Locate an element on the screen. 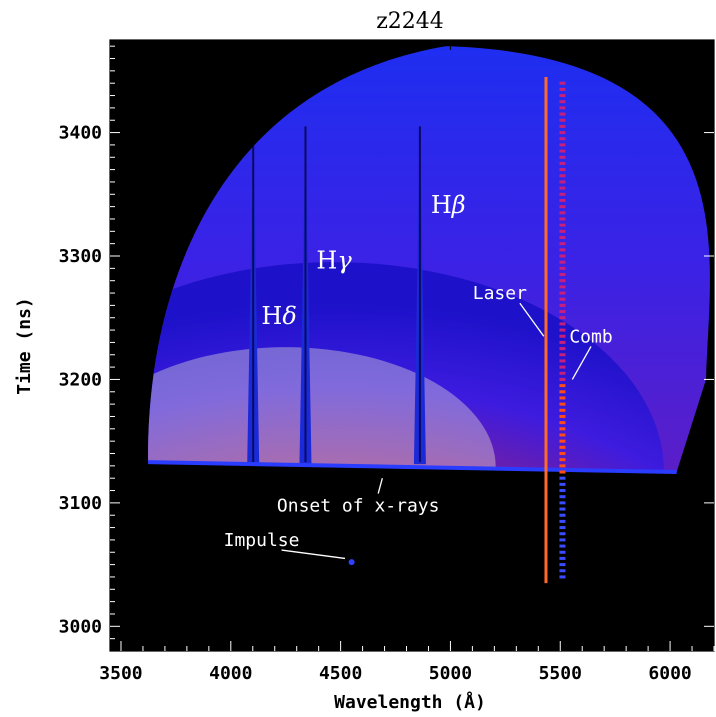 This screenshot has width=716, height=717. y-tick-label: 3000 is located at coordinates (80, 626).